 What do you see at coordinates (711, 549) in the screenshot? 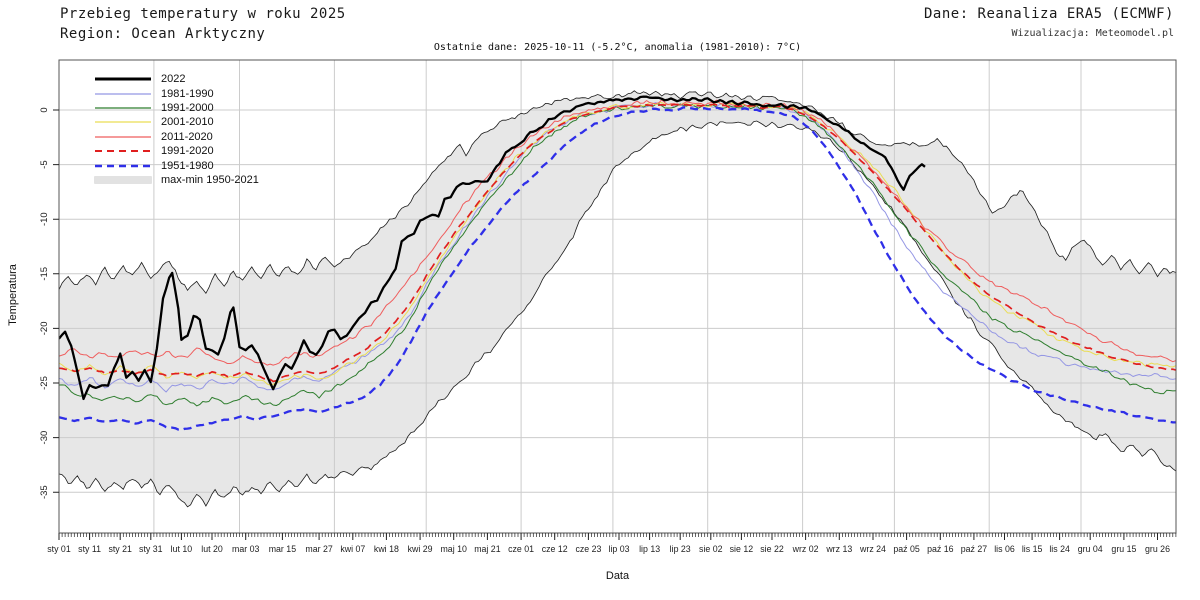
I see `x-tick-label: sie 02` at bounding box center [711, 549].